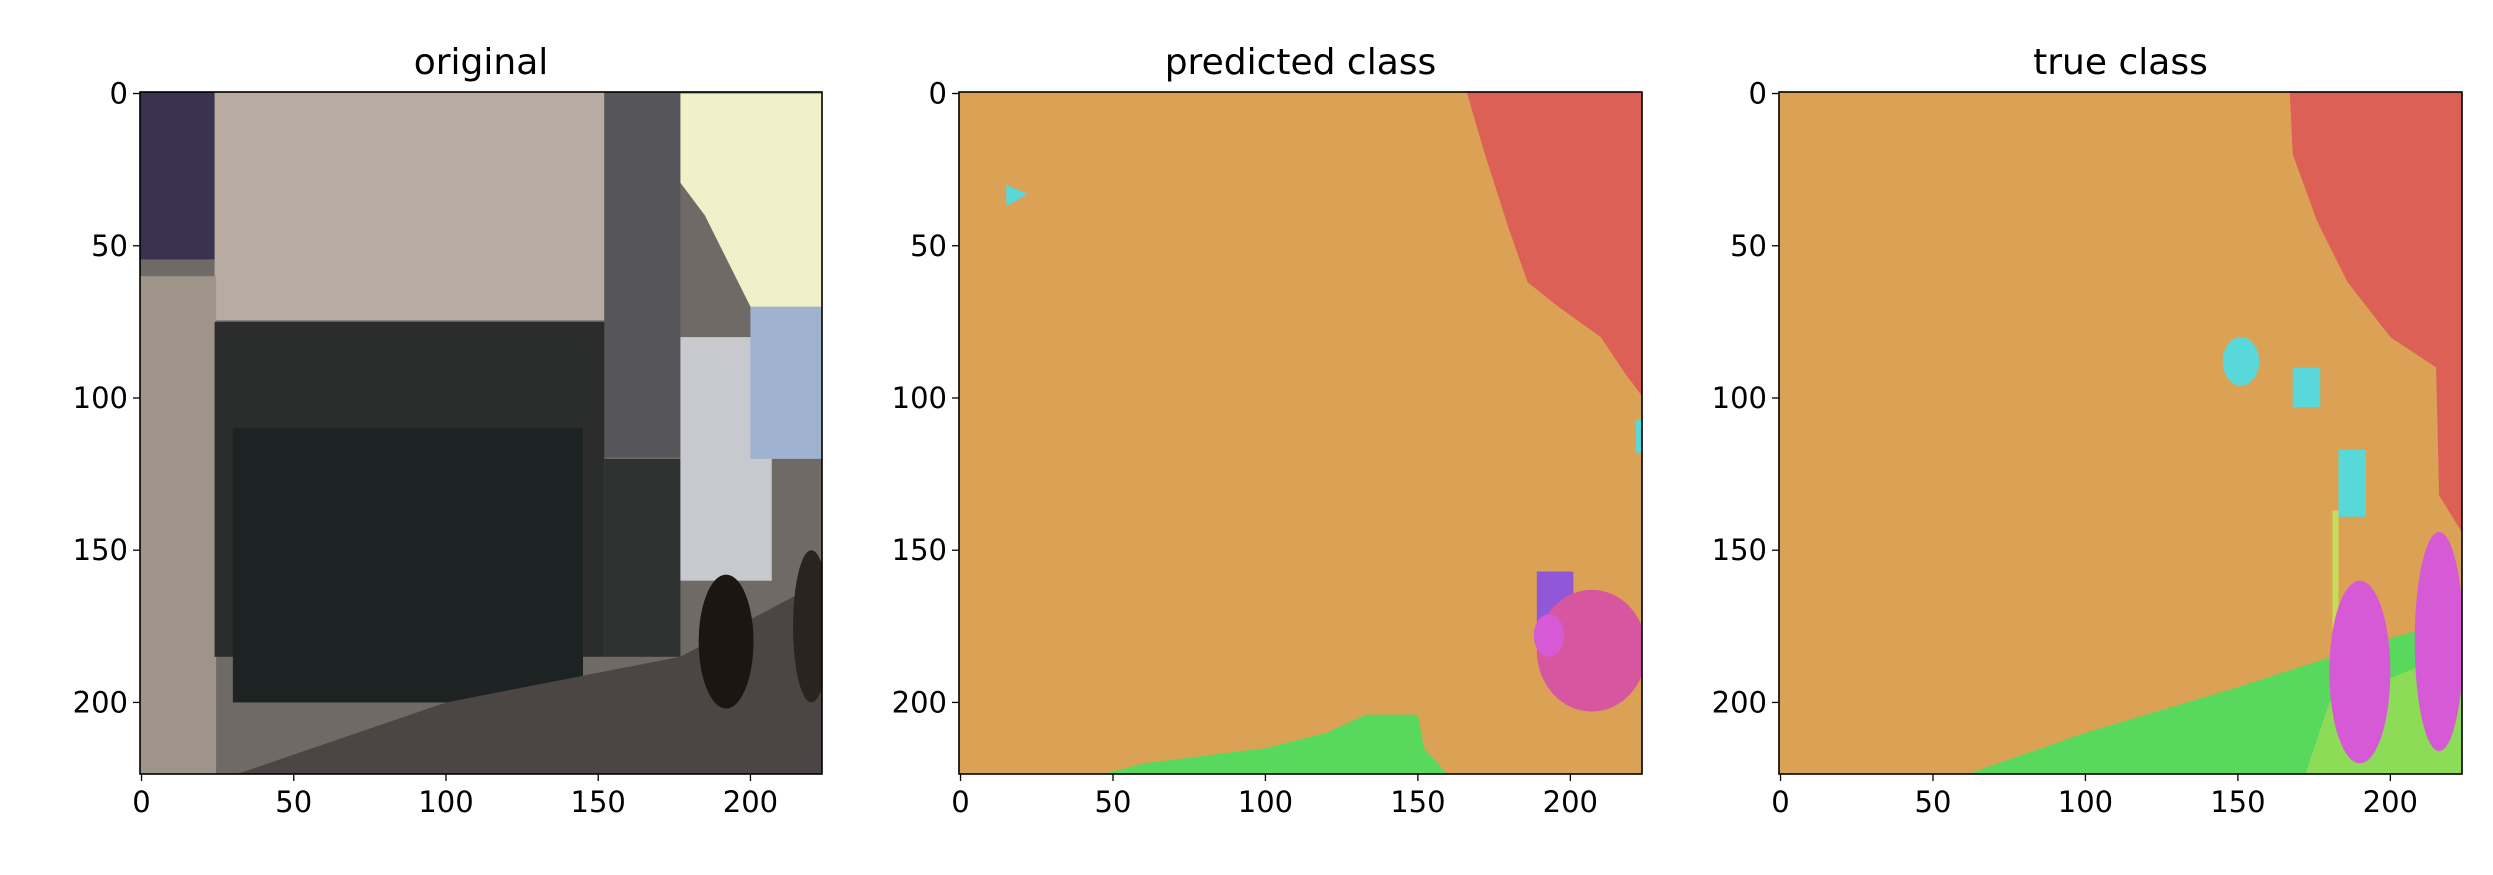 This screenshot has height=875, width=2493. I want to click on panel-title: true class, so click(2120, 62).